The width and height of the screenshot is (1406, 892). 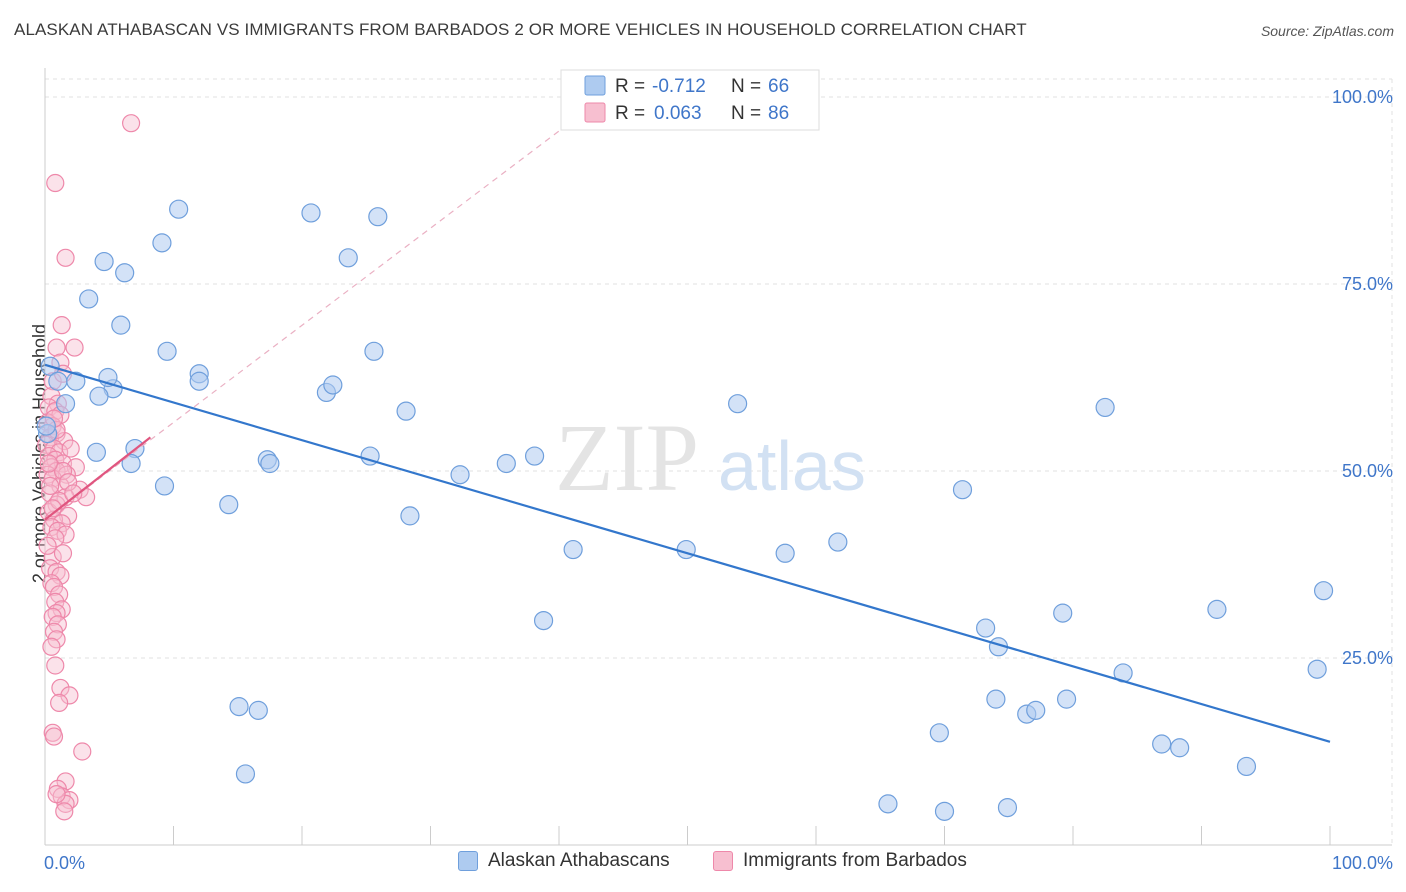 What do you see at coordinates (595, 85) in the screenshot?
I see `legend-swatch-blue` at bounding box center [595, 85].